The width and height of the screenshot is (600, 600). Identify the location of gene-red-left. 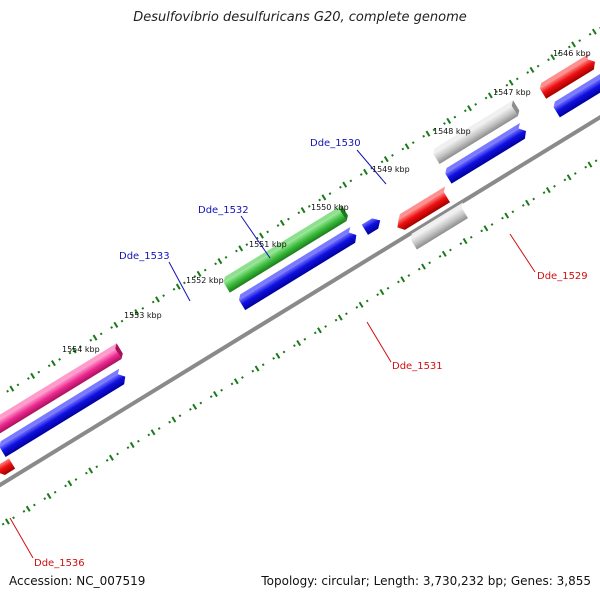
(8, 467).